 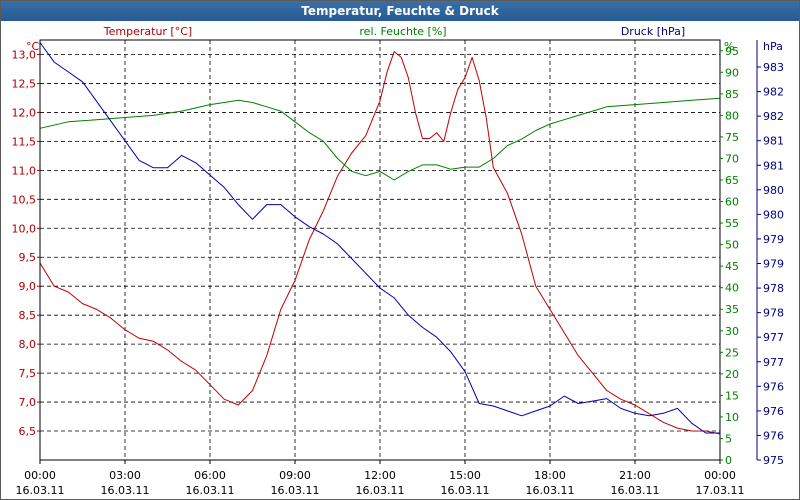 I want to click on time-tick-label: 15:00, so click(x=465, y=475).